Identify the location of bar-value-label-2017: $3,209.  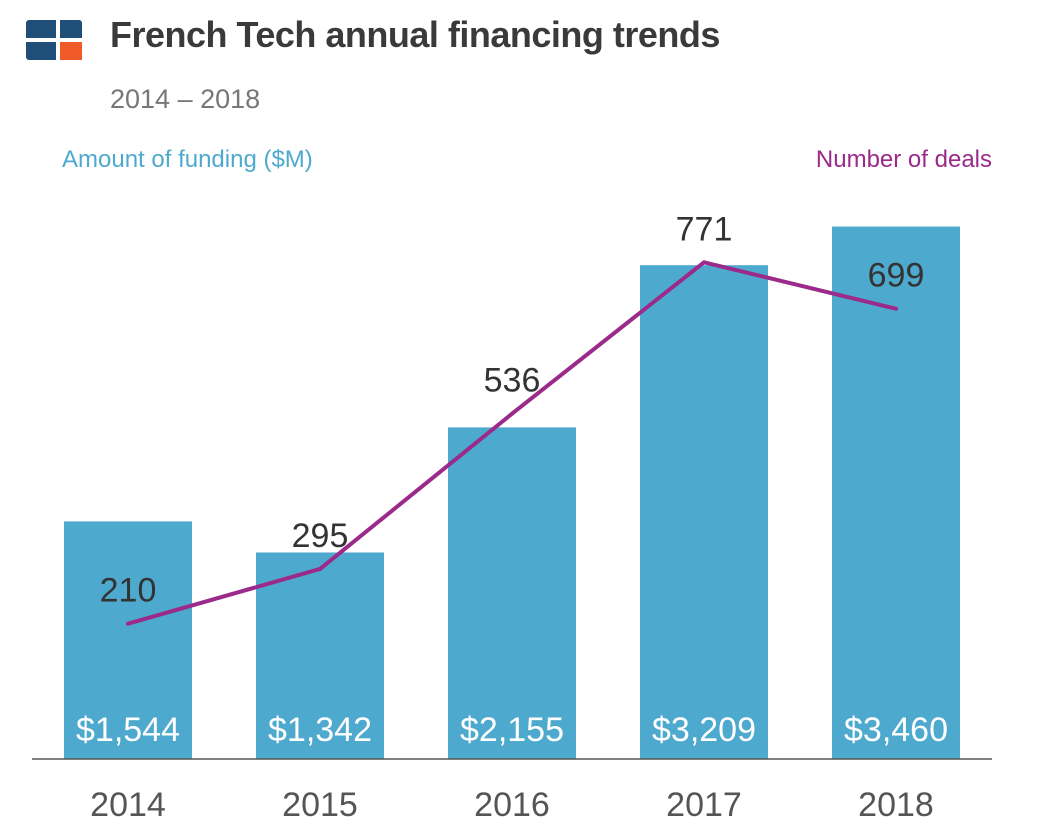
(704, 730).